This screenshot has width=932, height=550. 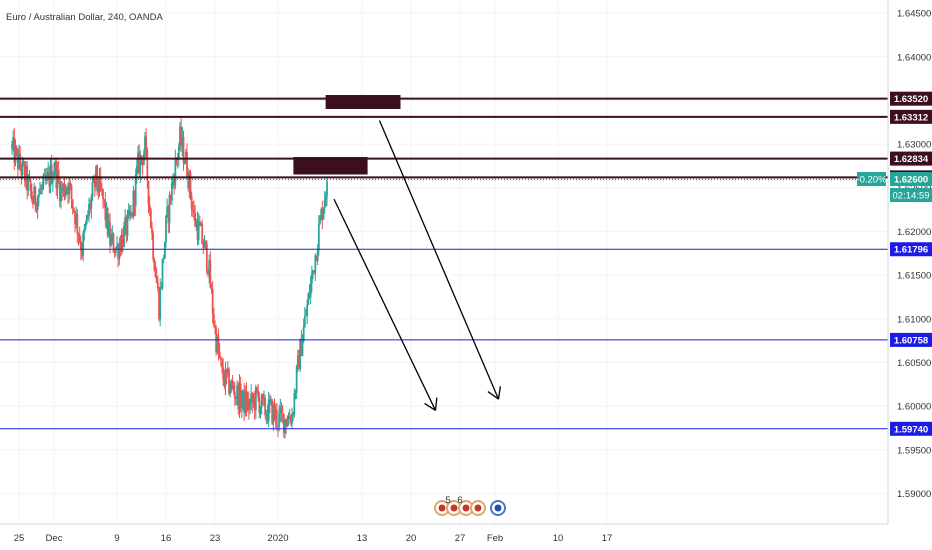 I want to click on price-tick-label: 1.64000, so click(x=914, y=57).